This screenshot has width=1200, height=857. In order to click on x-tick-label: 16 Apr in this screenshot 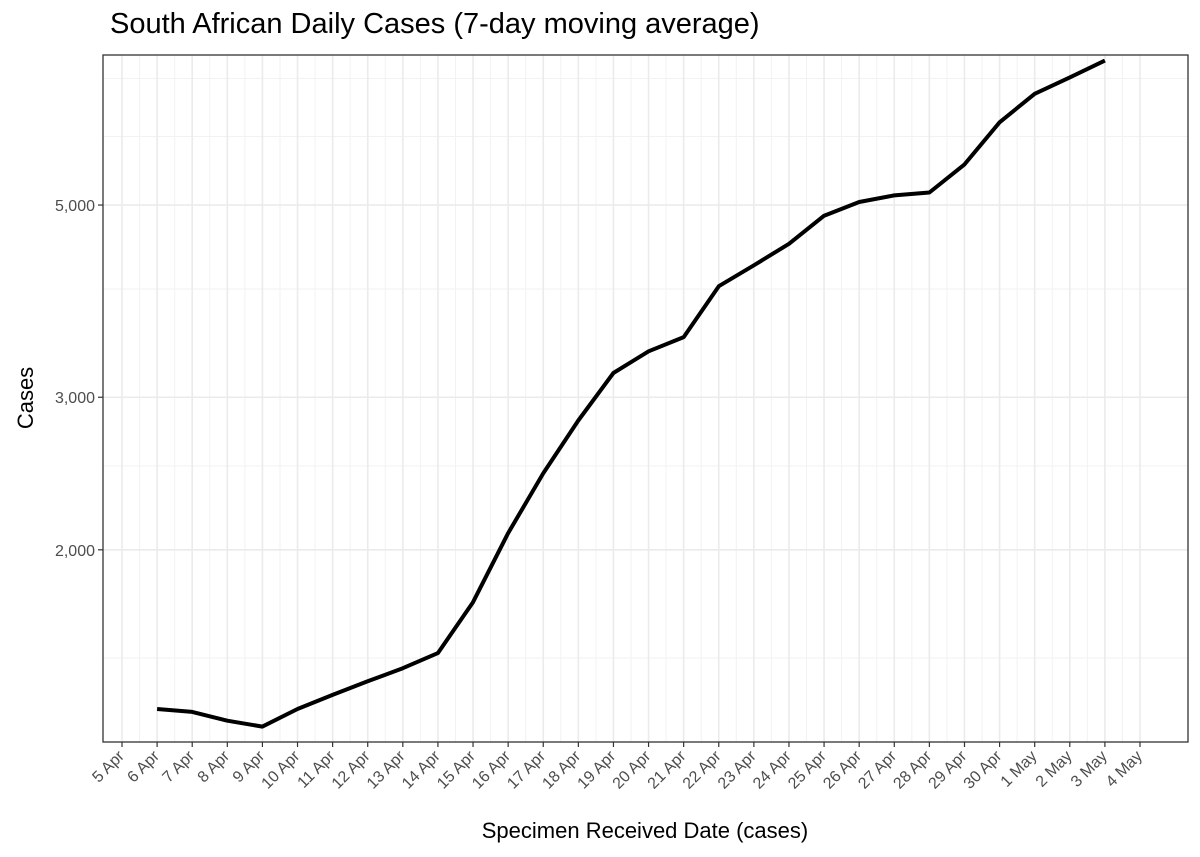, I will do `click(491, 769)`.